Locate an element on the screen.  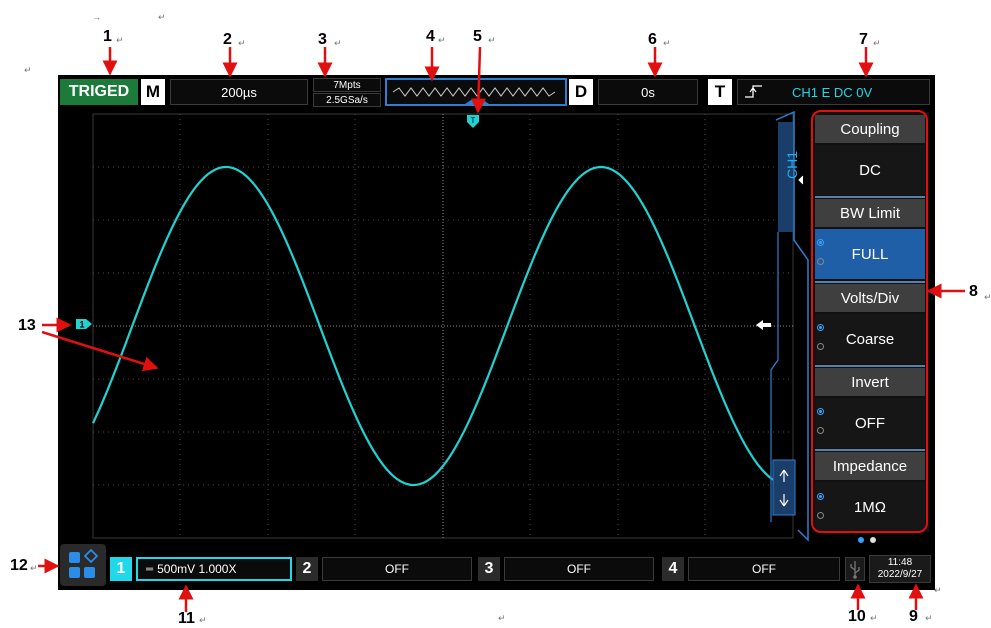
volts-div-header: Volts/Div is located at coordinates (870, 298).